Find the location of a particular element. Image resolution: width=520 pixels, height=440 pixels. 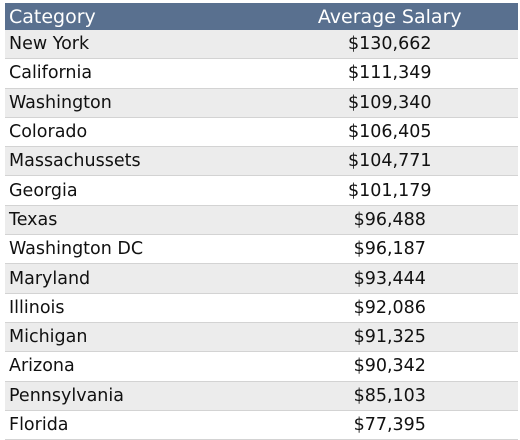

salary-cell: $101,179 is located at coordinates (389, 190).